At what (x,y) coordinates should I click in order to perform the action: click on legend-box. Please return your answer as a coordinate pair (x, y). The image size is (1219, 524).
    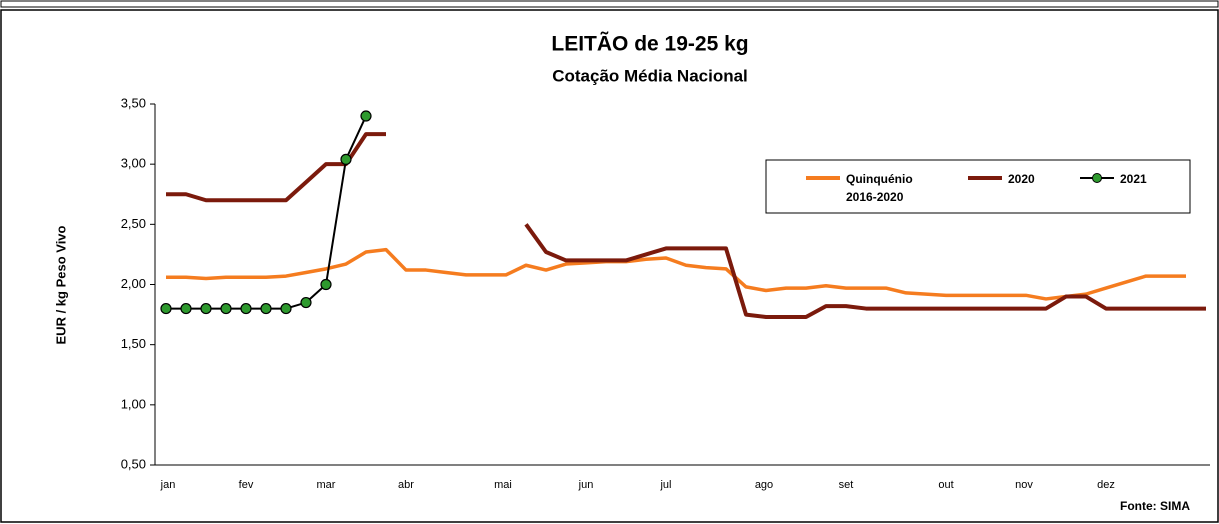
    Looking at the image, I should click on (978, 186).